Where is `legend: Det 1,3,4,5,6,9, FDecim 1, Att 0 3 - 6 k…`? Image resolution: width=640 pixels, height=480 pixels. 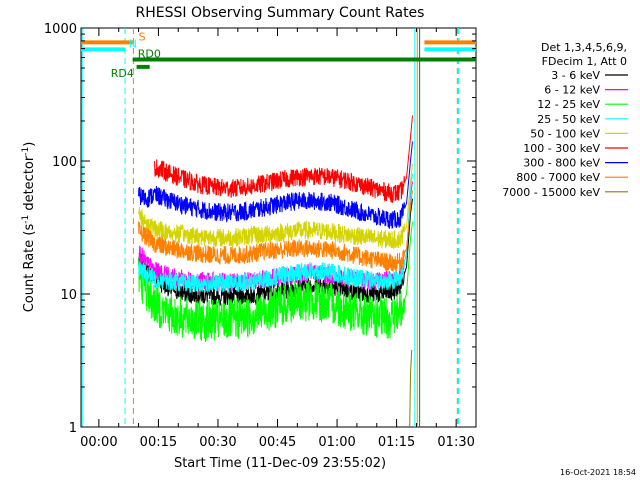
legend: Det 1,3,4,5,6,9, FDecim 1, Att 0 3 - 6 k… is located at coordinates (565, 120).